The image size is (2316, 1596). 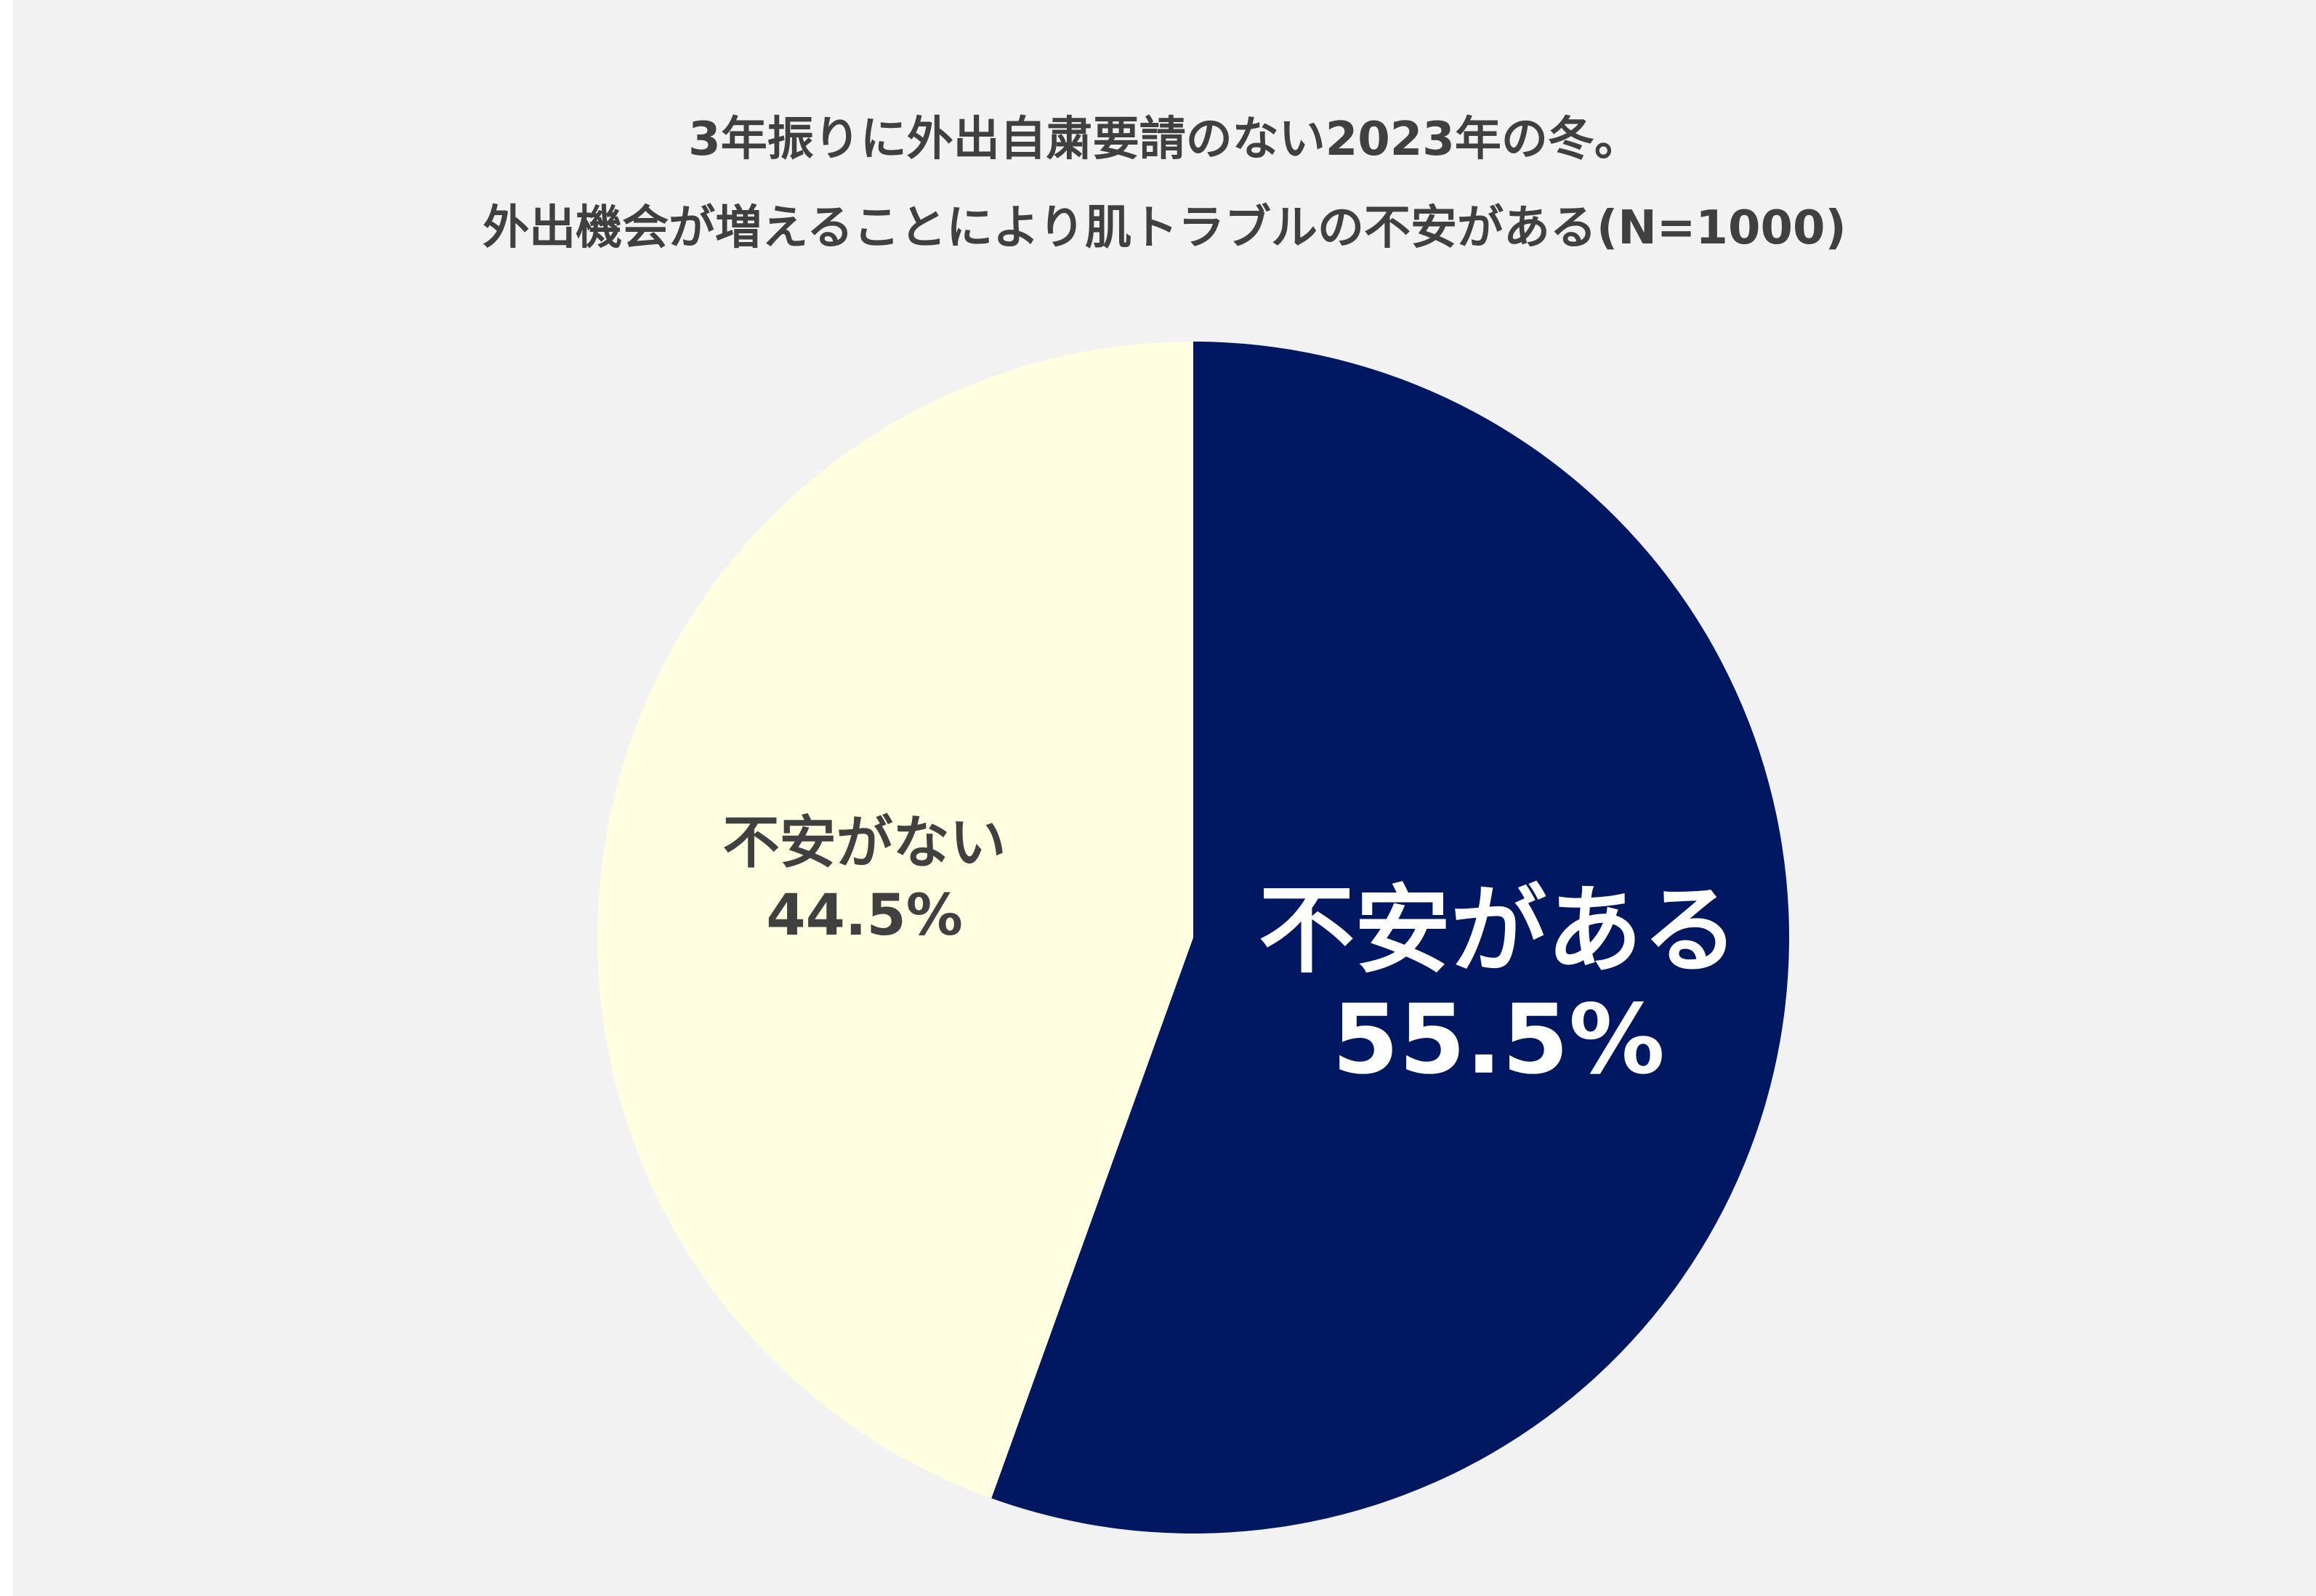 What do you see at coordinates (864, 843) in the screenshot?
I see `pie-slice-2-label: 不安がない` at bounding box center [864, 843].